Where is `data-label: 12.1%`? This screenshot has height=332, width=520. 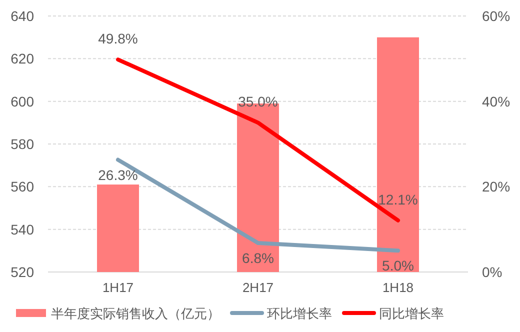 data-label: 12.1% is located at coordinates (398, 199).